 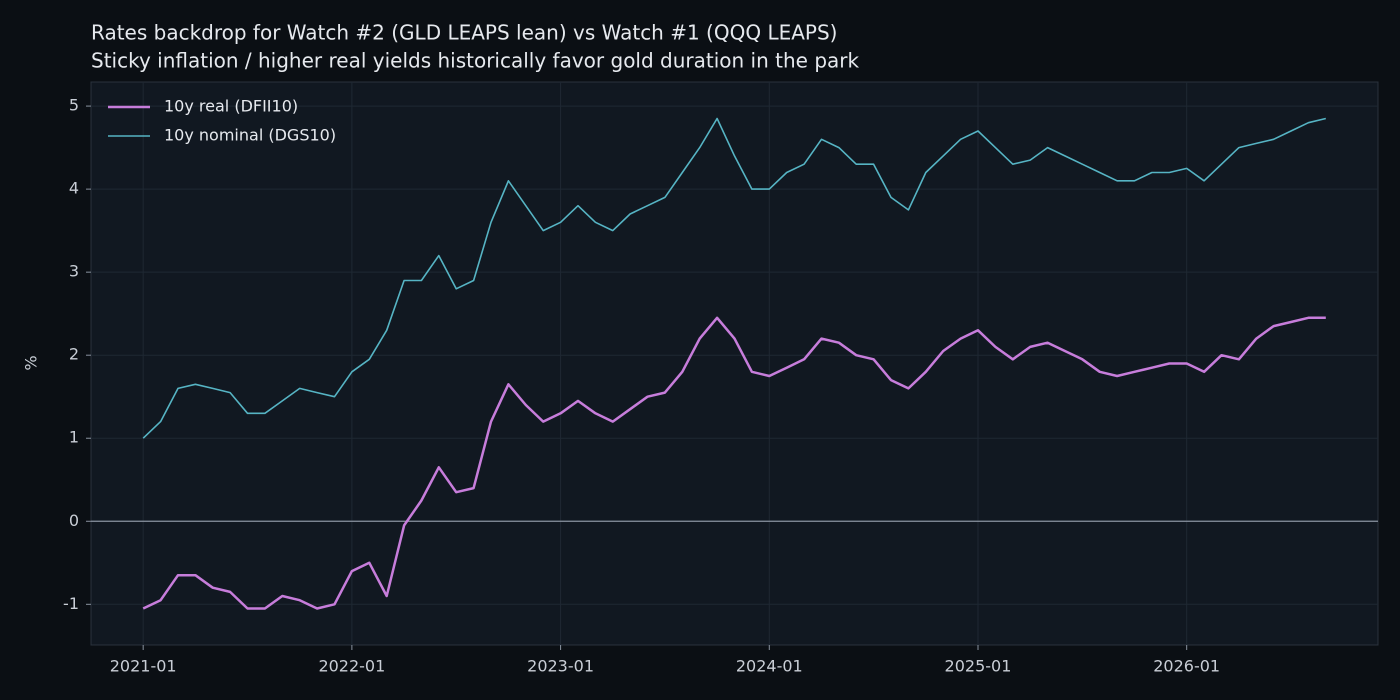 What do you see at coordinates (351, 666) in the screenshot?
I see `x-tick-label: 2022-01` at bounding box center [351, 666].